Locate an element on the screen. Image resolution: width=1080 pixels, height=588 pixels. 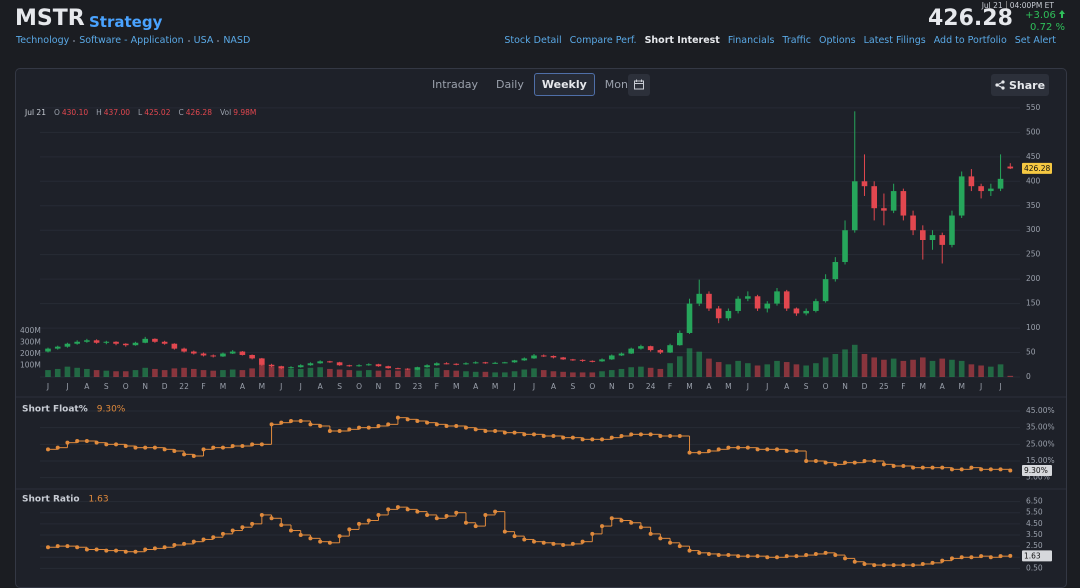
change-abs: +3.06 is located at coordinates (1040, 15).